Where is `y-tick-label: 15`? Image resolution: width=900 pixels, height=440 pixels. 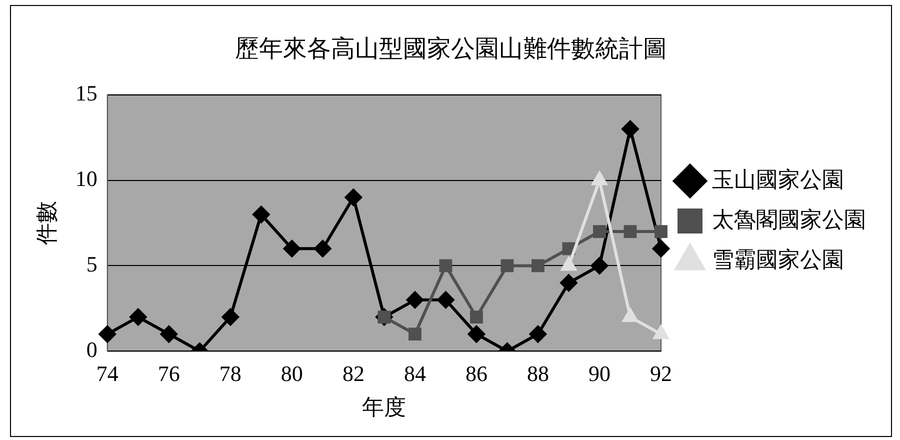
y-tick-label: 15 is located at coordinates (86, 93).